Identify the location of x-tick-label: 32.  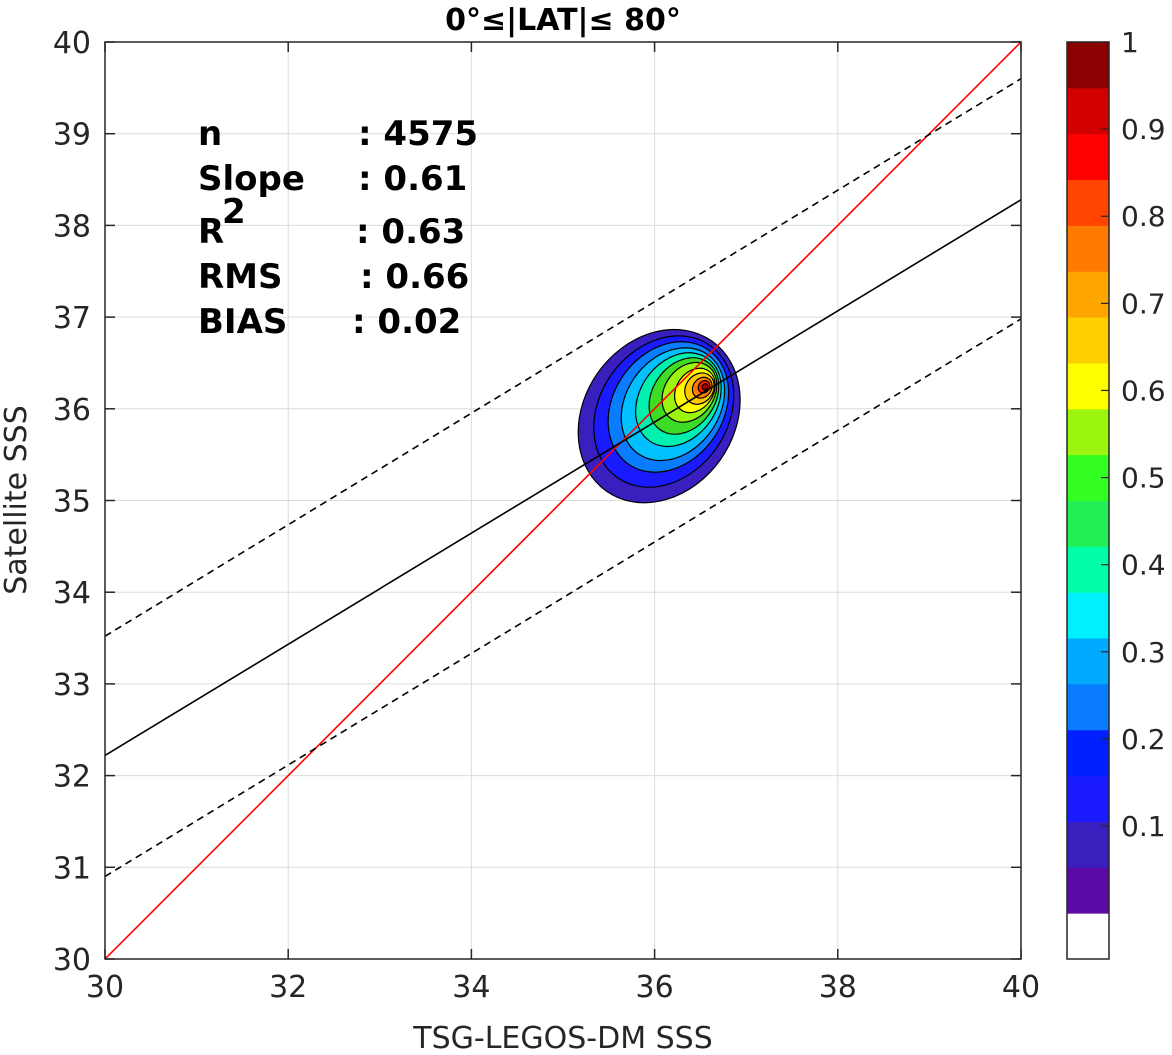
(288, 987).